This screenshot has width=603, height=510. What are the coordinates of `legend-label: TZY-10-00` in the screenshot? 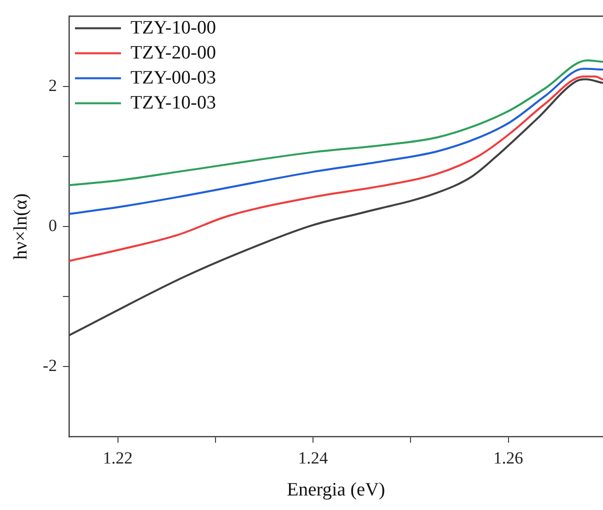 It's located at (173, 27).